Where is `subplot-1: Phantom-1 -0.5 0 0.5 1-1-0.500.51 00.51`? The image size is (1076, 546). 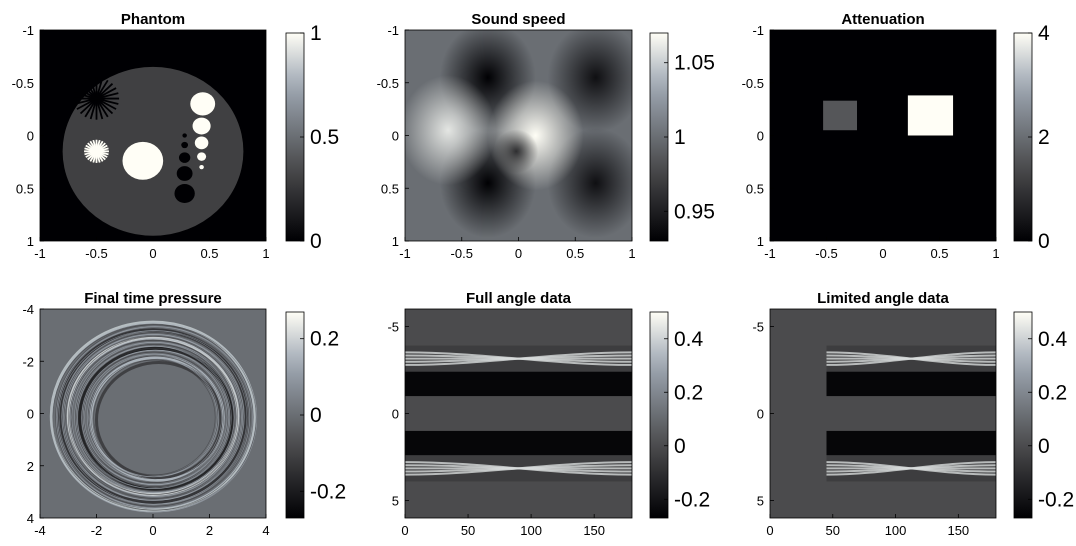 subplot-1: Phantom-1 -0.5 0 0.5 1-1-0.500.51 00.51 is located at coordinates (176, 136).